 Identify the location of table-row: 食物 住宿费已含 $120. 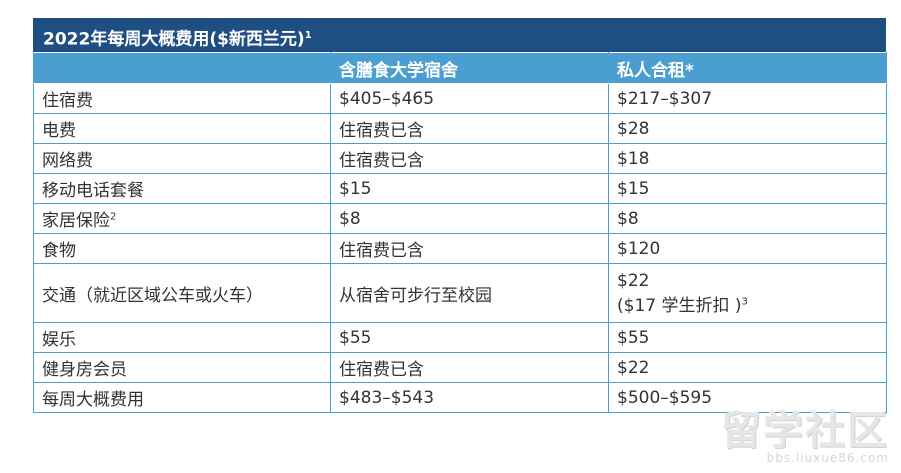
(460, 248).